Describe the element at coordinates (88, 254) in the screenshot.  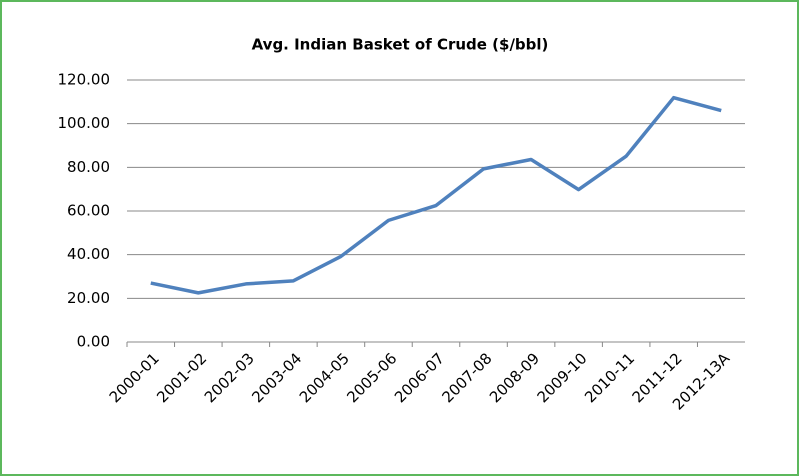
I see `y-tick-label: 40.00` at that location.